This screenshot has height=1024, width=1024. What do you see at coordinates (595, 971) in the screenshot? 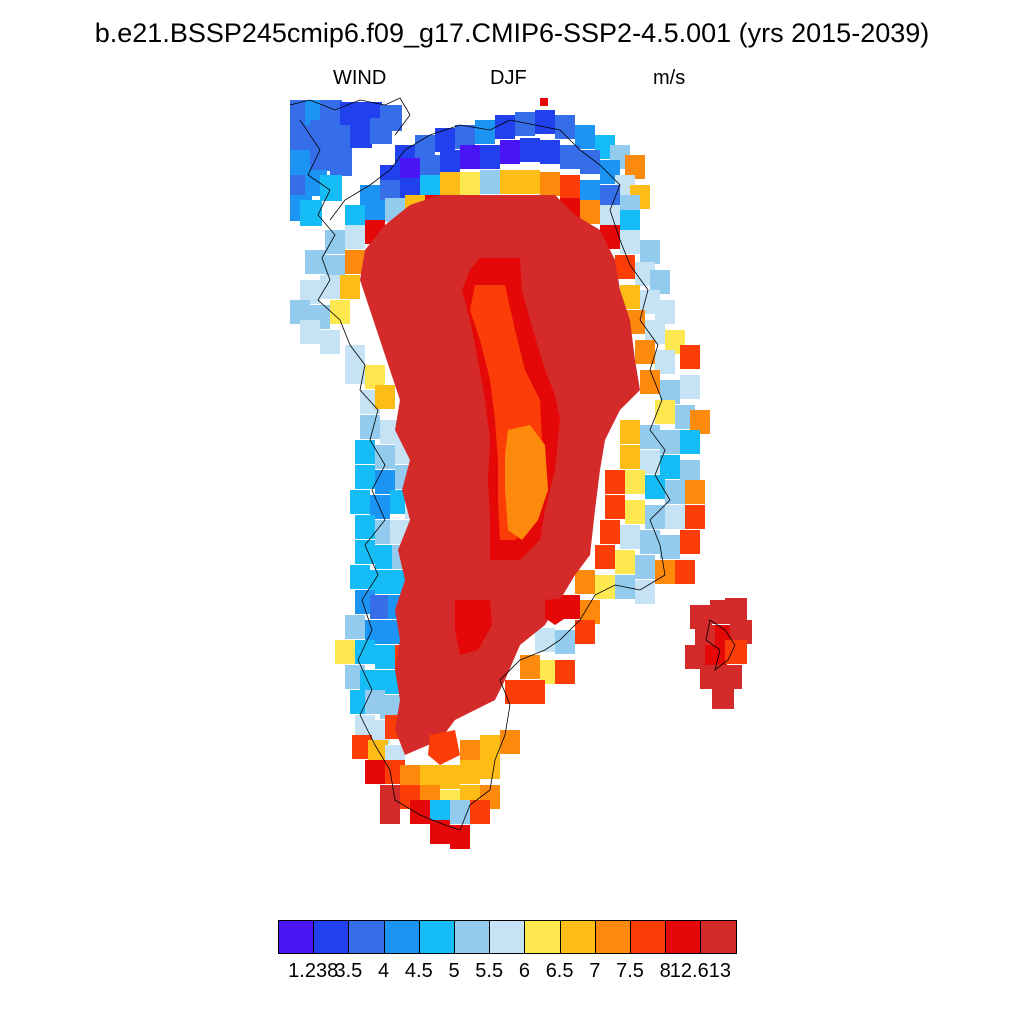
I see `colorbar-tick-label: 7` at bounding box center [595, 971].